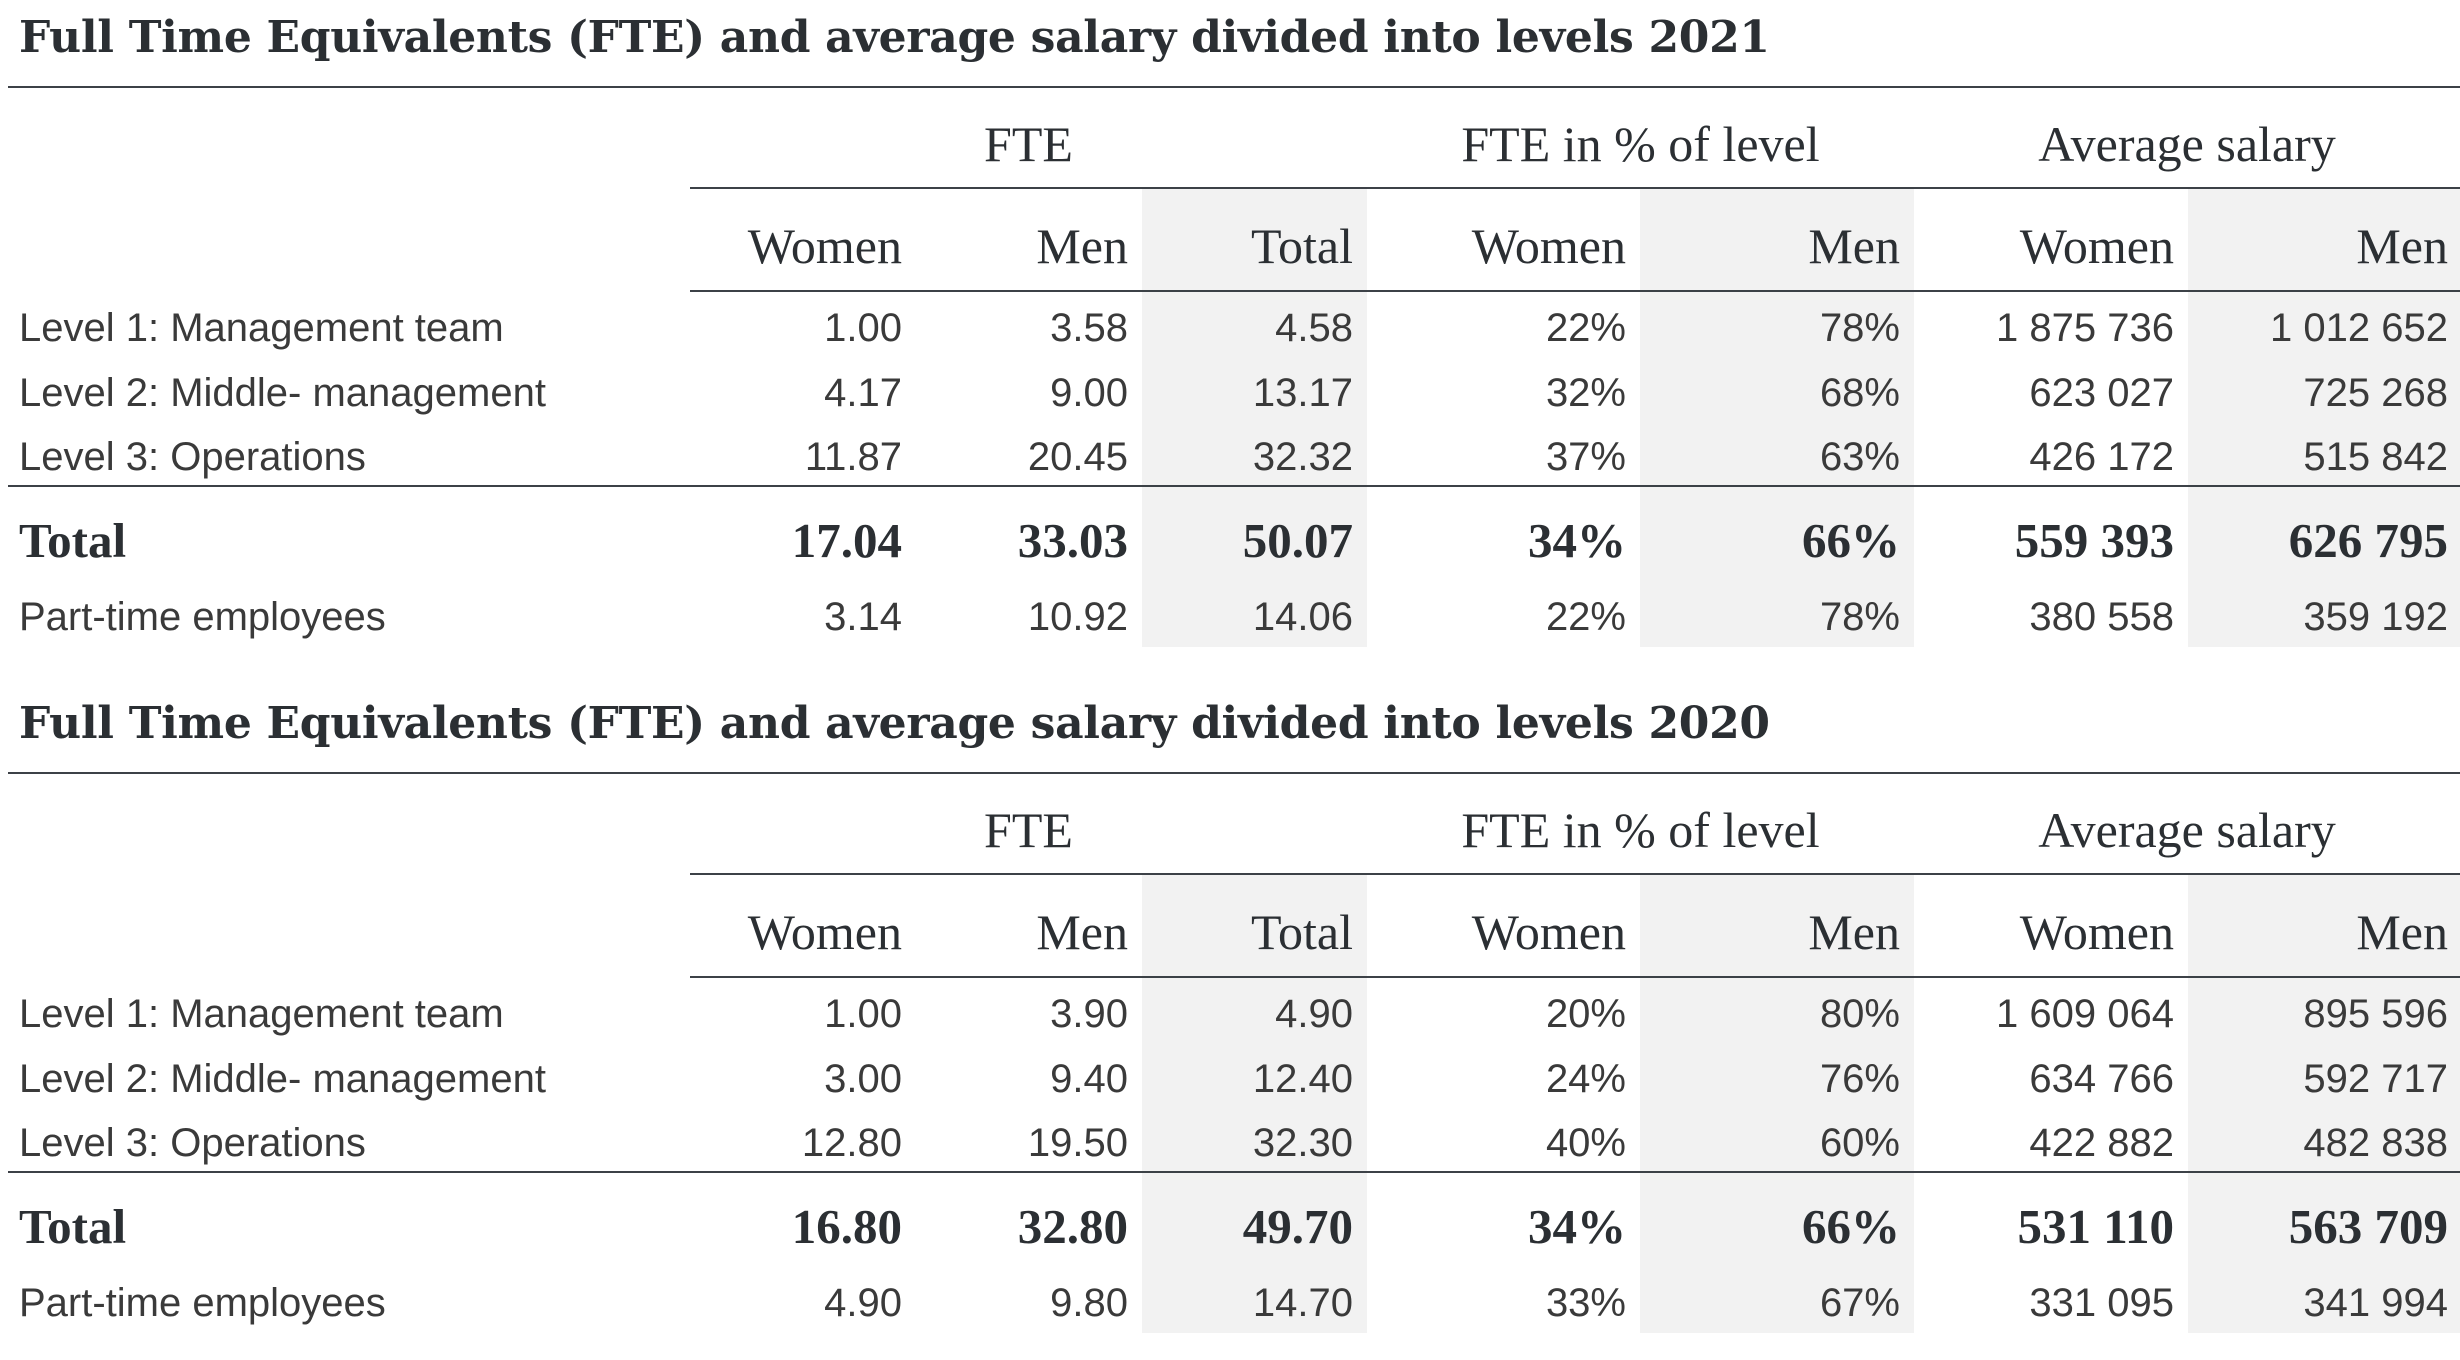 This screenshot has width=2460, height=1360. Describe the element at coordinates (853, 456) in the screenshot. I see `table-cell: 11.87` at that location.